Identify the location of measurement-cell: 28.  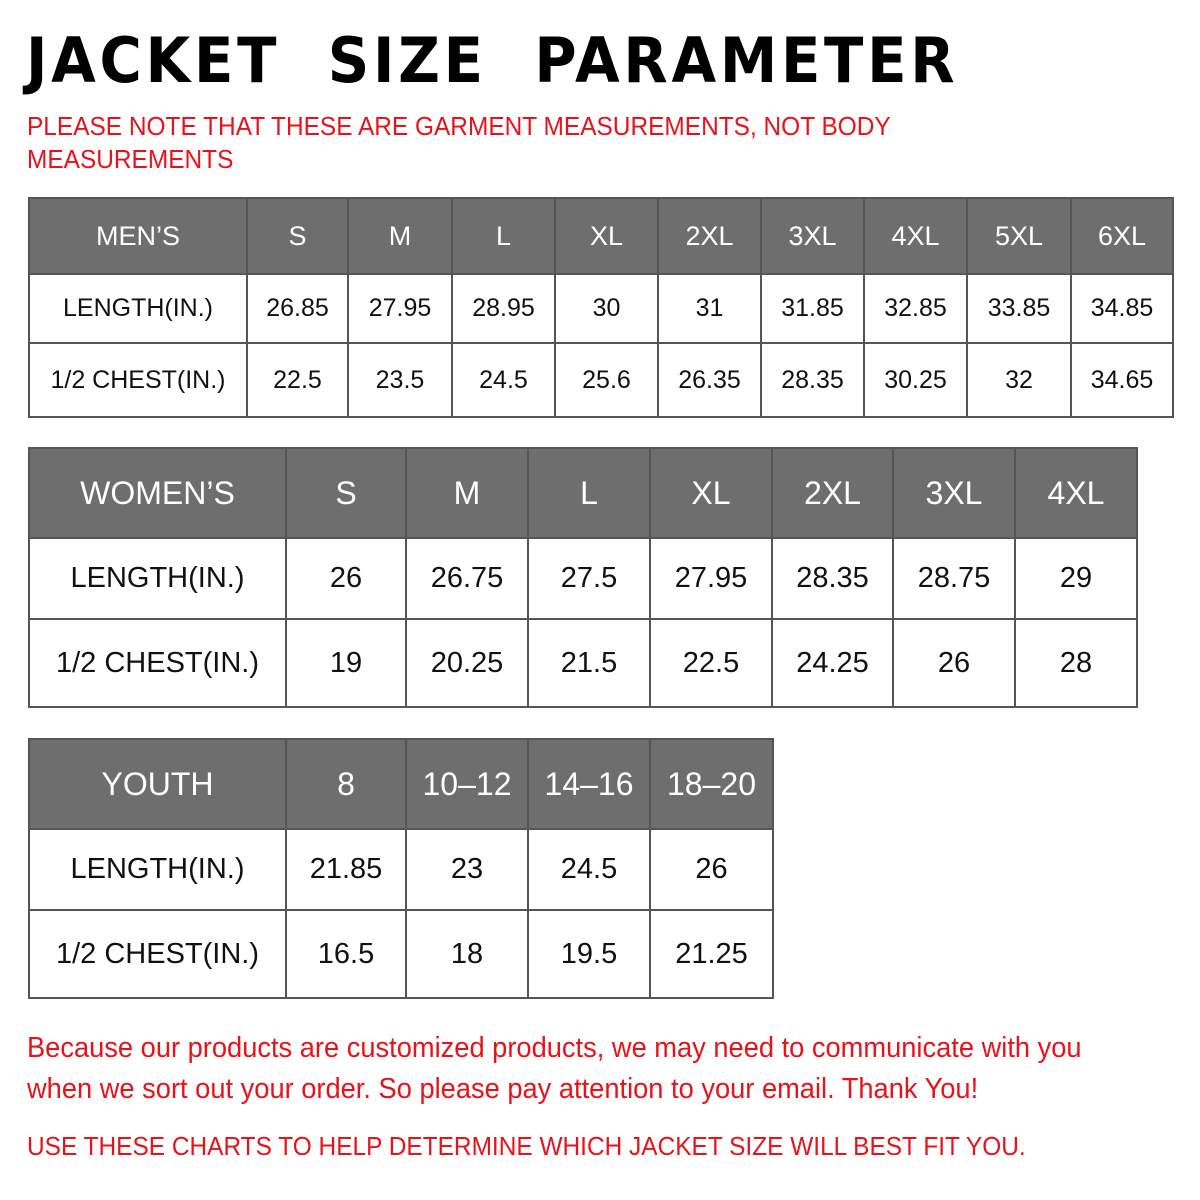
(1076, 663).